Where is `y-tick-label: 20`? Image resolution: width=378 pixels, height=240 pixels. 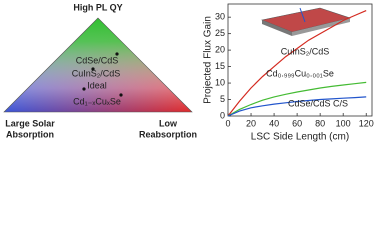
y-tick-label: 20 is located at coordinates (220, 49).